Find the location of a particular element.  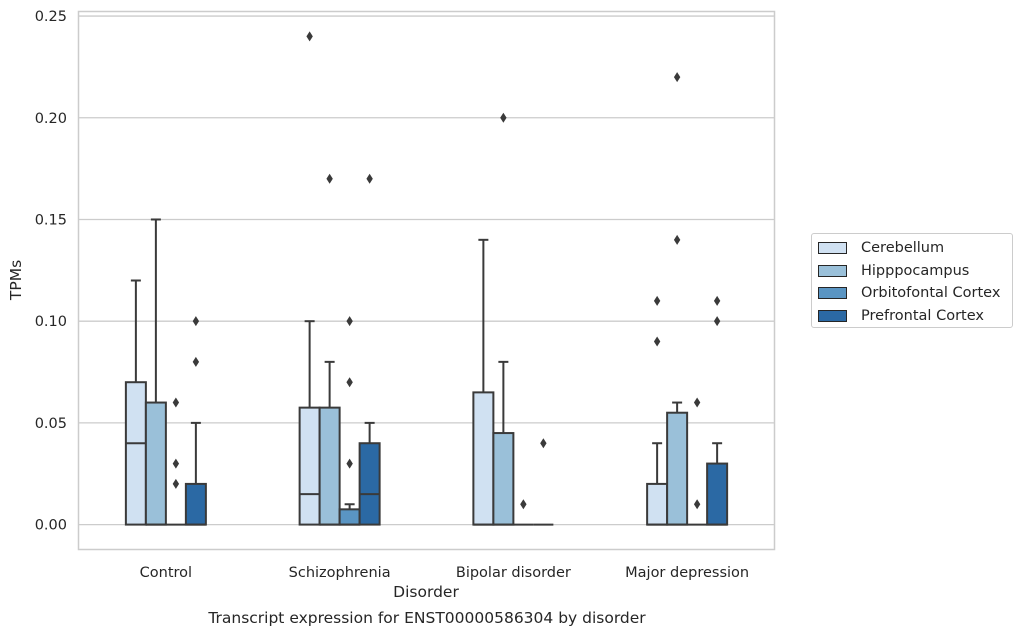

y-tick-label: 0.05 is located at coordinates (51, 424).